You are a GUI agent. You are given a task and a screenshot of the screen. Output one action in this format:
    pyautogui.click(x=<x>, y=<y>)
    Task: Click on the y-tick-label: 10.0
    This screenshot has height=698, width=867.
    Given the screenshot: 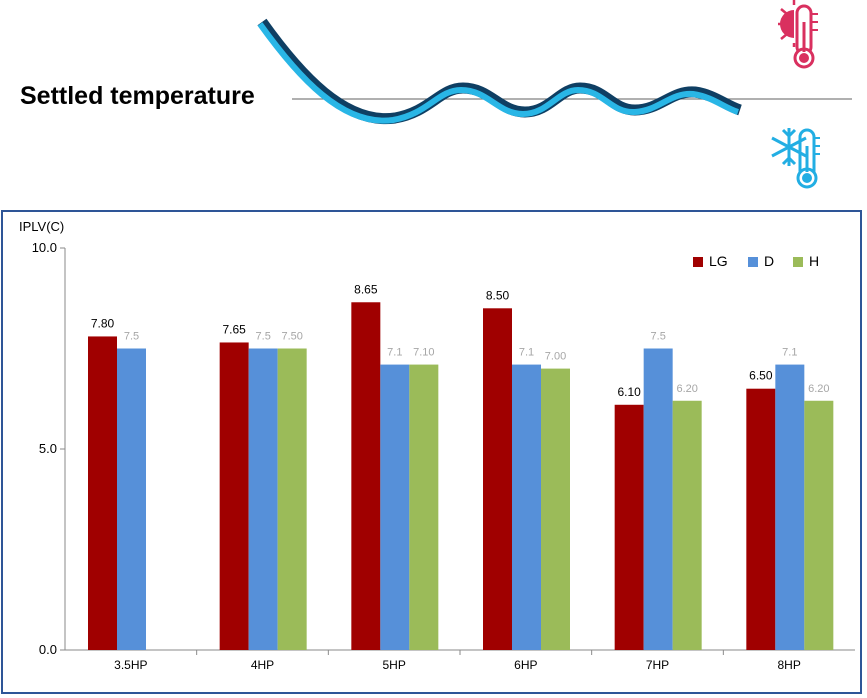 What is the action you would take?
    pyautogui.click(x=44, y=247)
    